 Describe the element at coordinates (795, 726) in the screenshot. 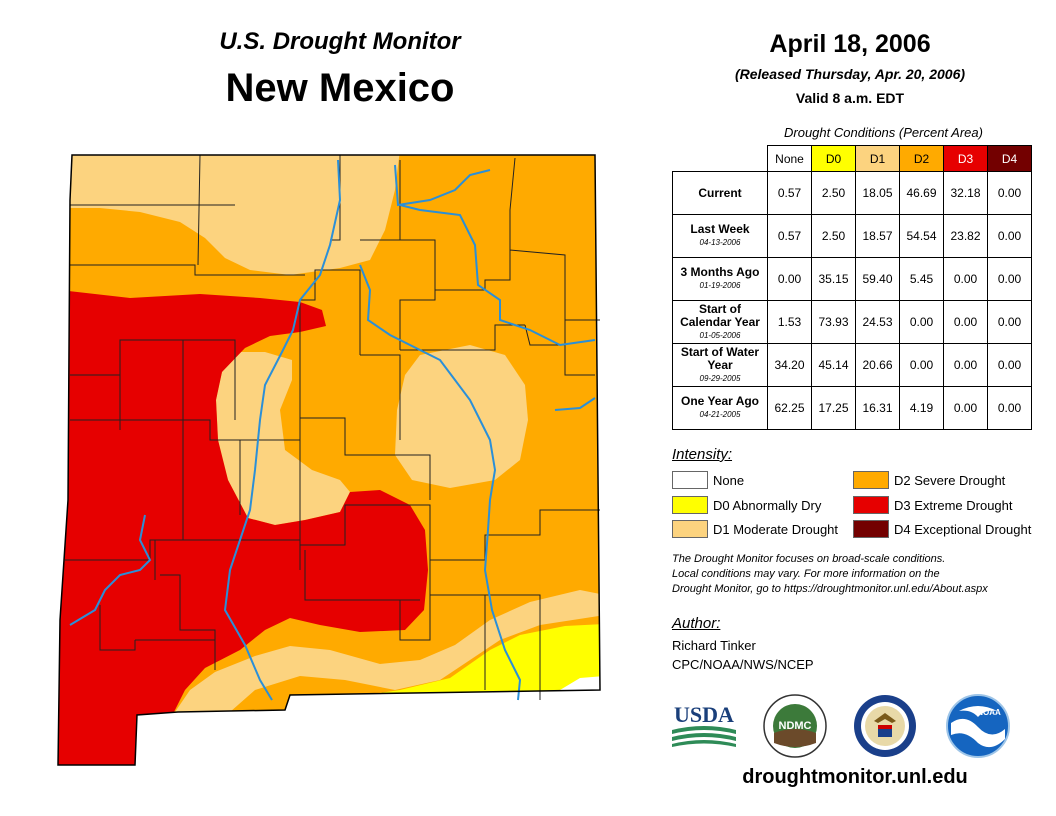

I see `ndmc-logo: NDMC` at that location.